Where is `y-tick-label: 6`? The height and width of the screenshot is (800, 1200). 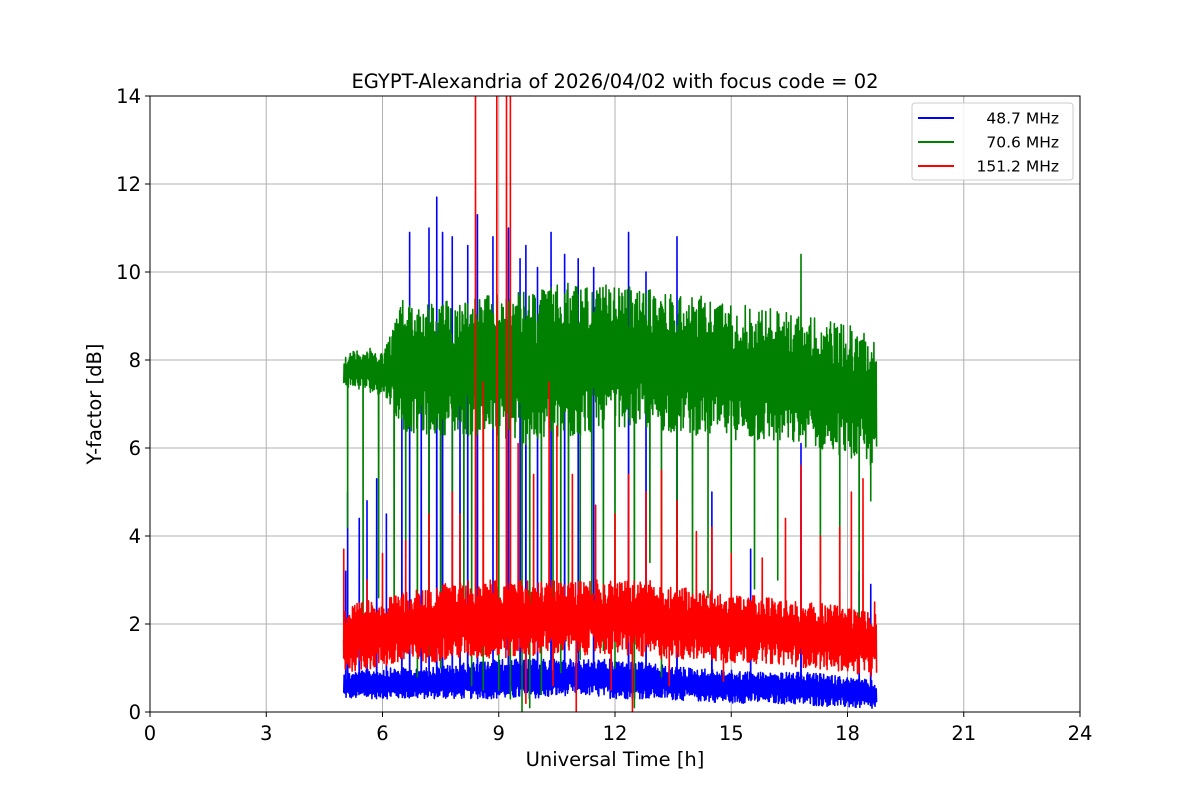
y-tick-label: 6 is located at coordinates (135, 448).